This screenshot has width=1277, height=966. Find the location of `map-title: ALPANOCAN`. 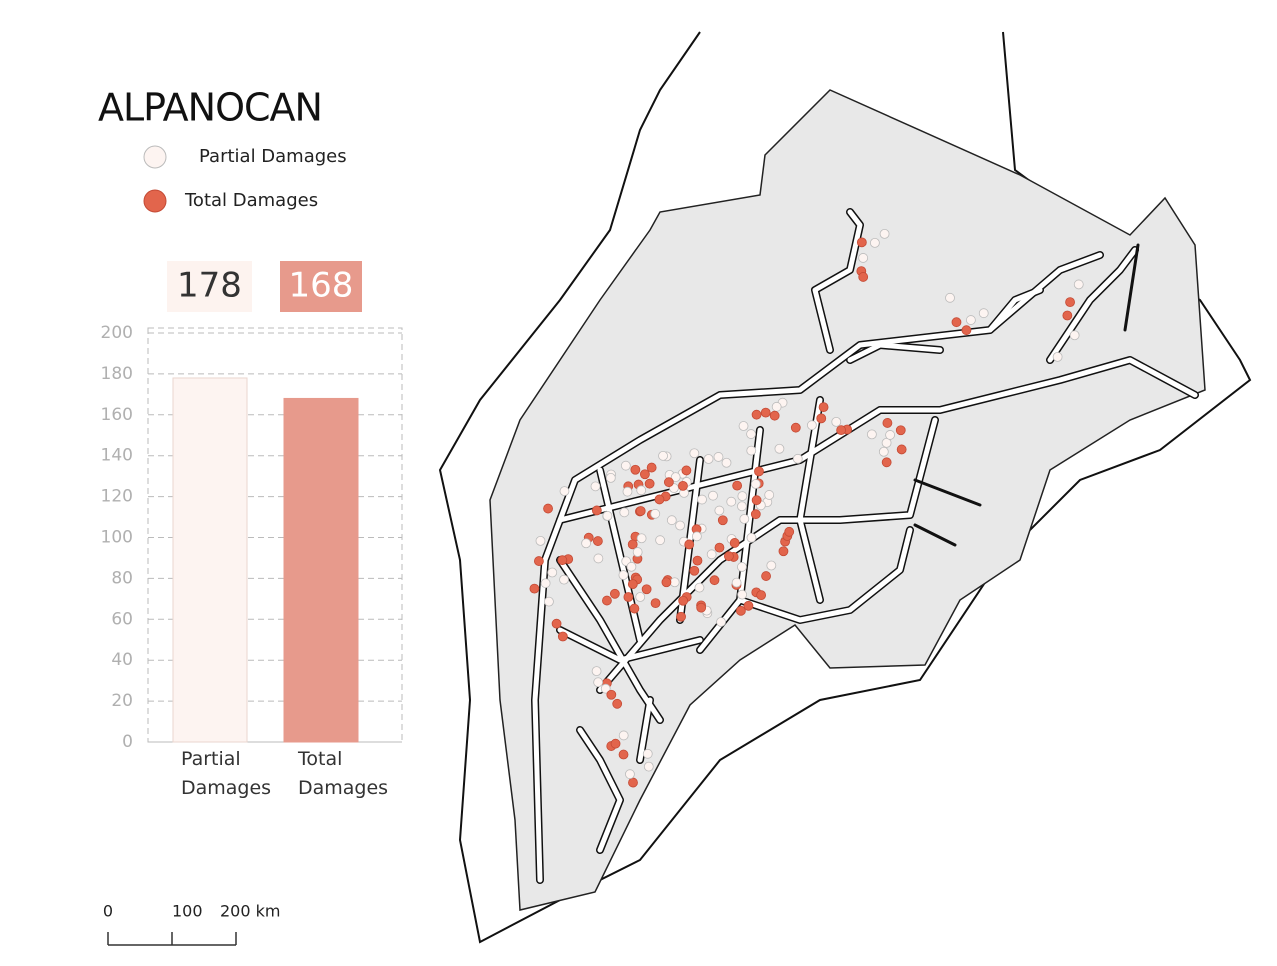

map-title: ALPANOCAN is located at coordinates (210, 108).